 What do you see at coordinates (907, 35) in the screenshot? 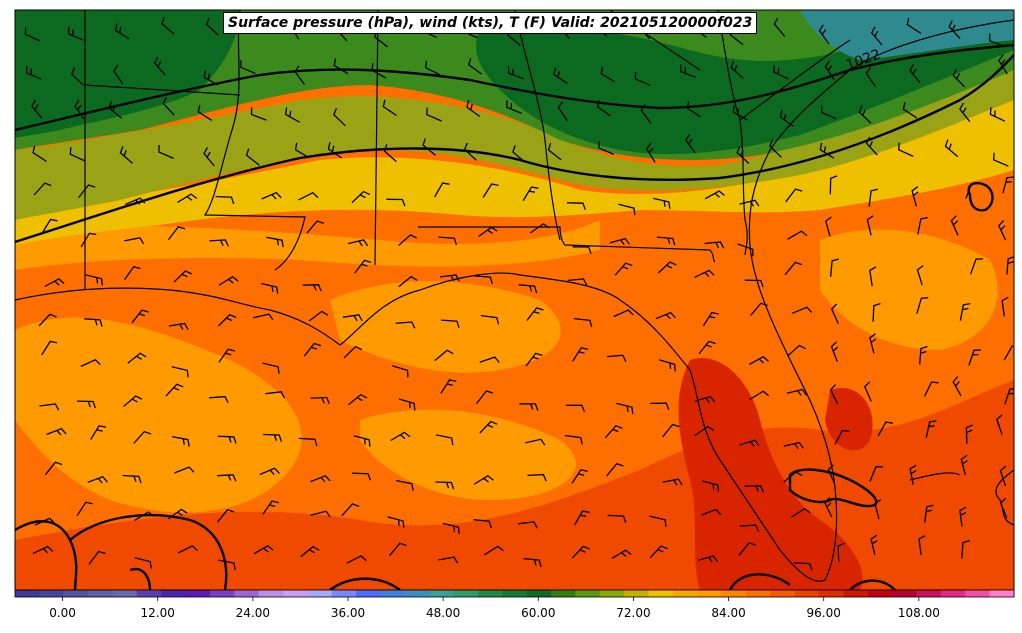
I see `temperature-fill-teal` at bounding box center [907, 35].